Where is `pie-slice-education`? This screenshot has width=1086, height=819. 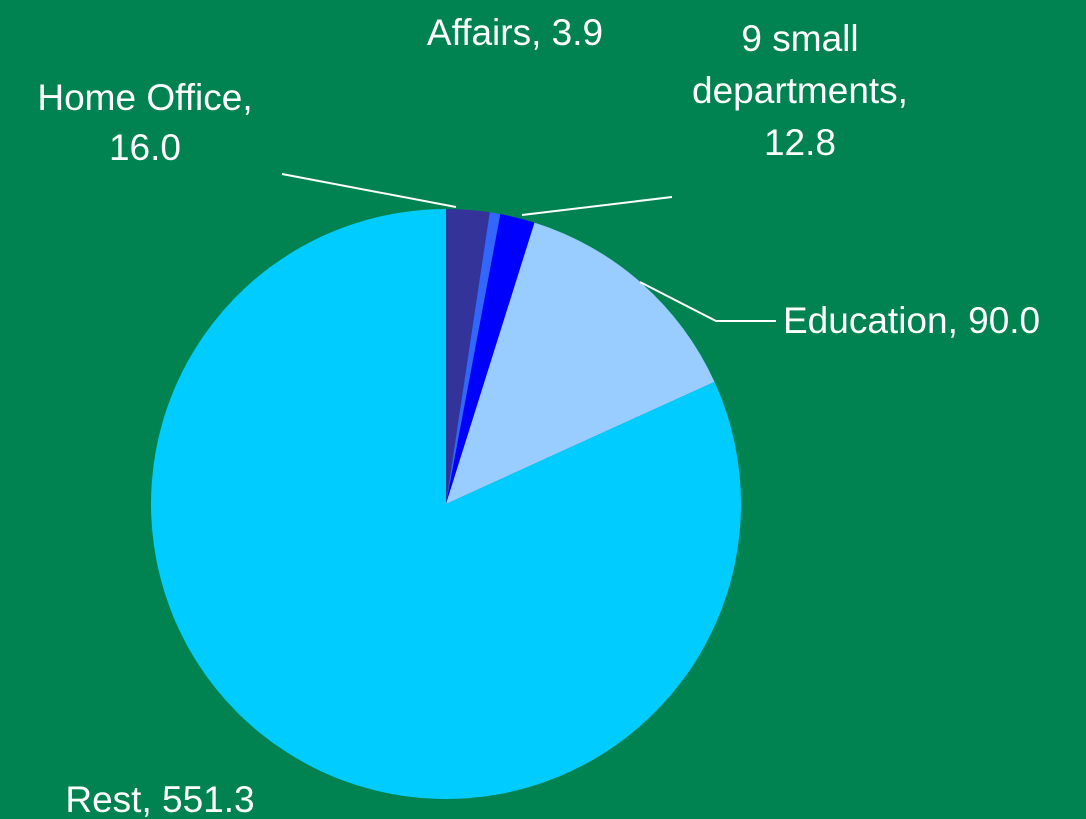 pie-slice-education is located at coordinates (580, 363).